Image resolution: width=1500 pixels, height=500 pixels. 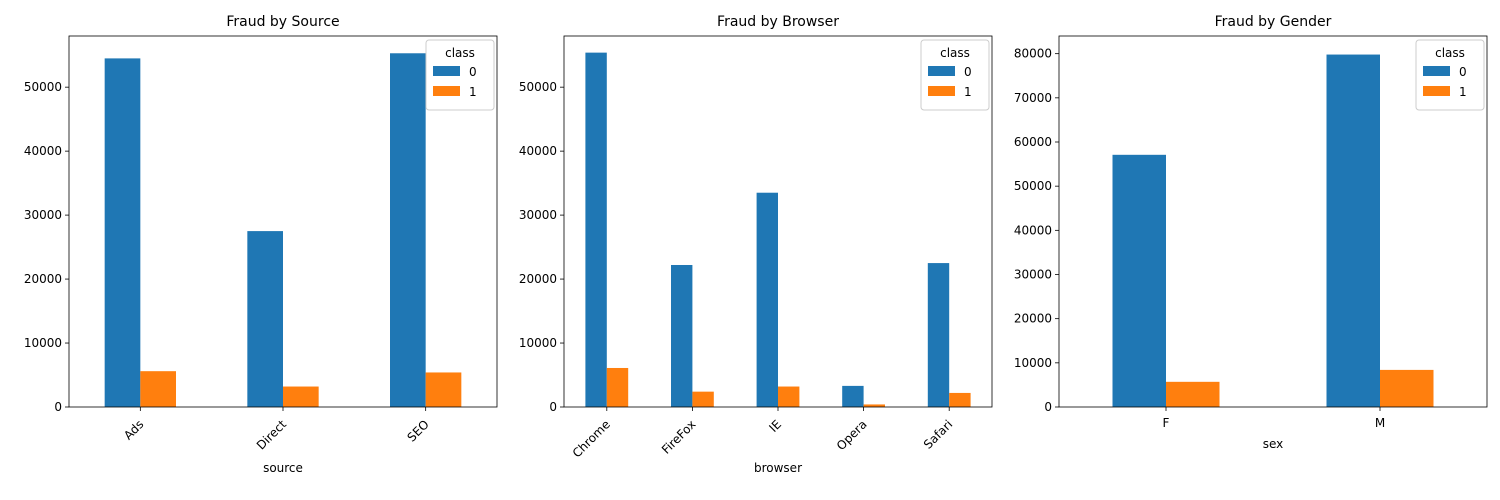 I want to click on x-axis-label: browser, so click(x=778, y=468).